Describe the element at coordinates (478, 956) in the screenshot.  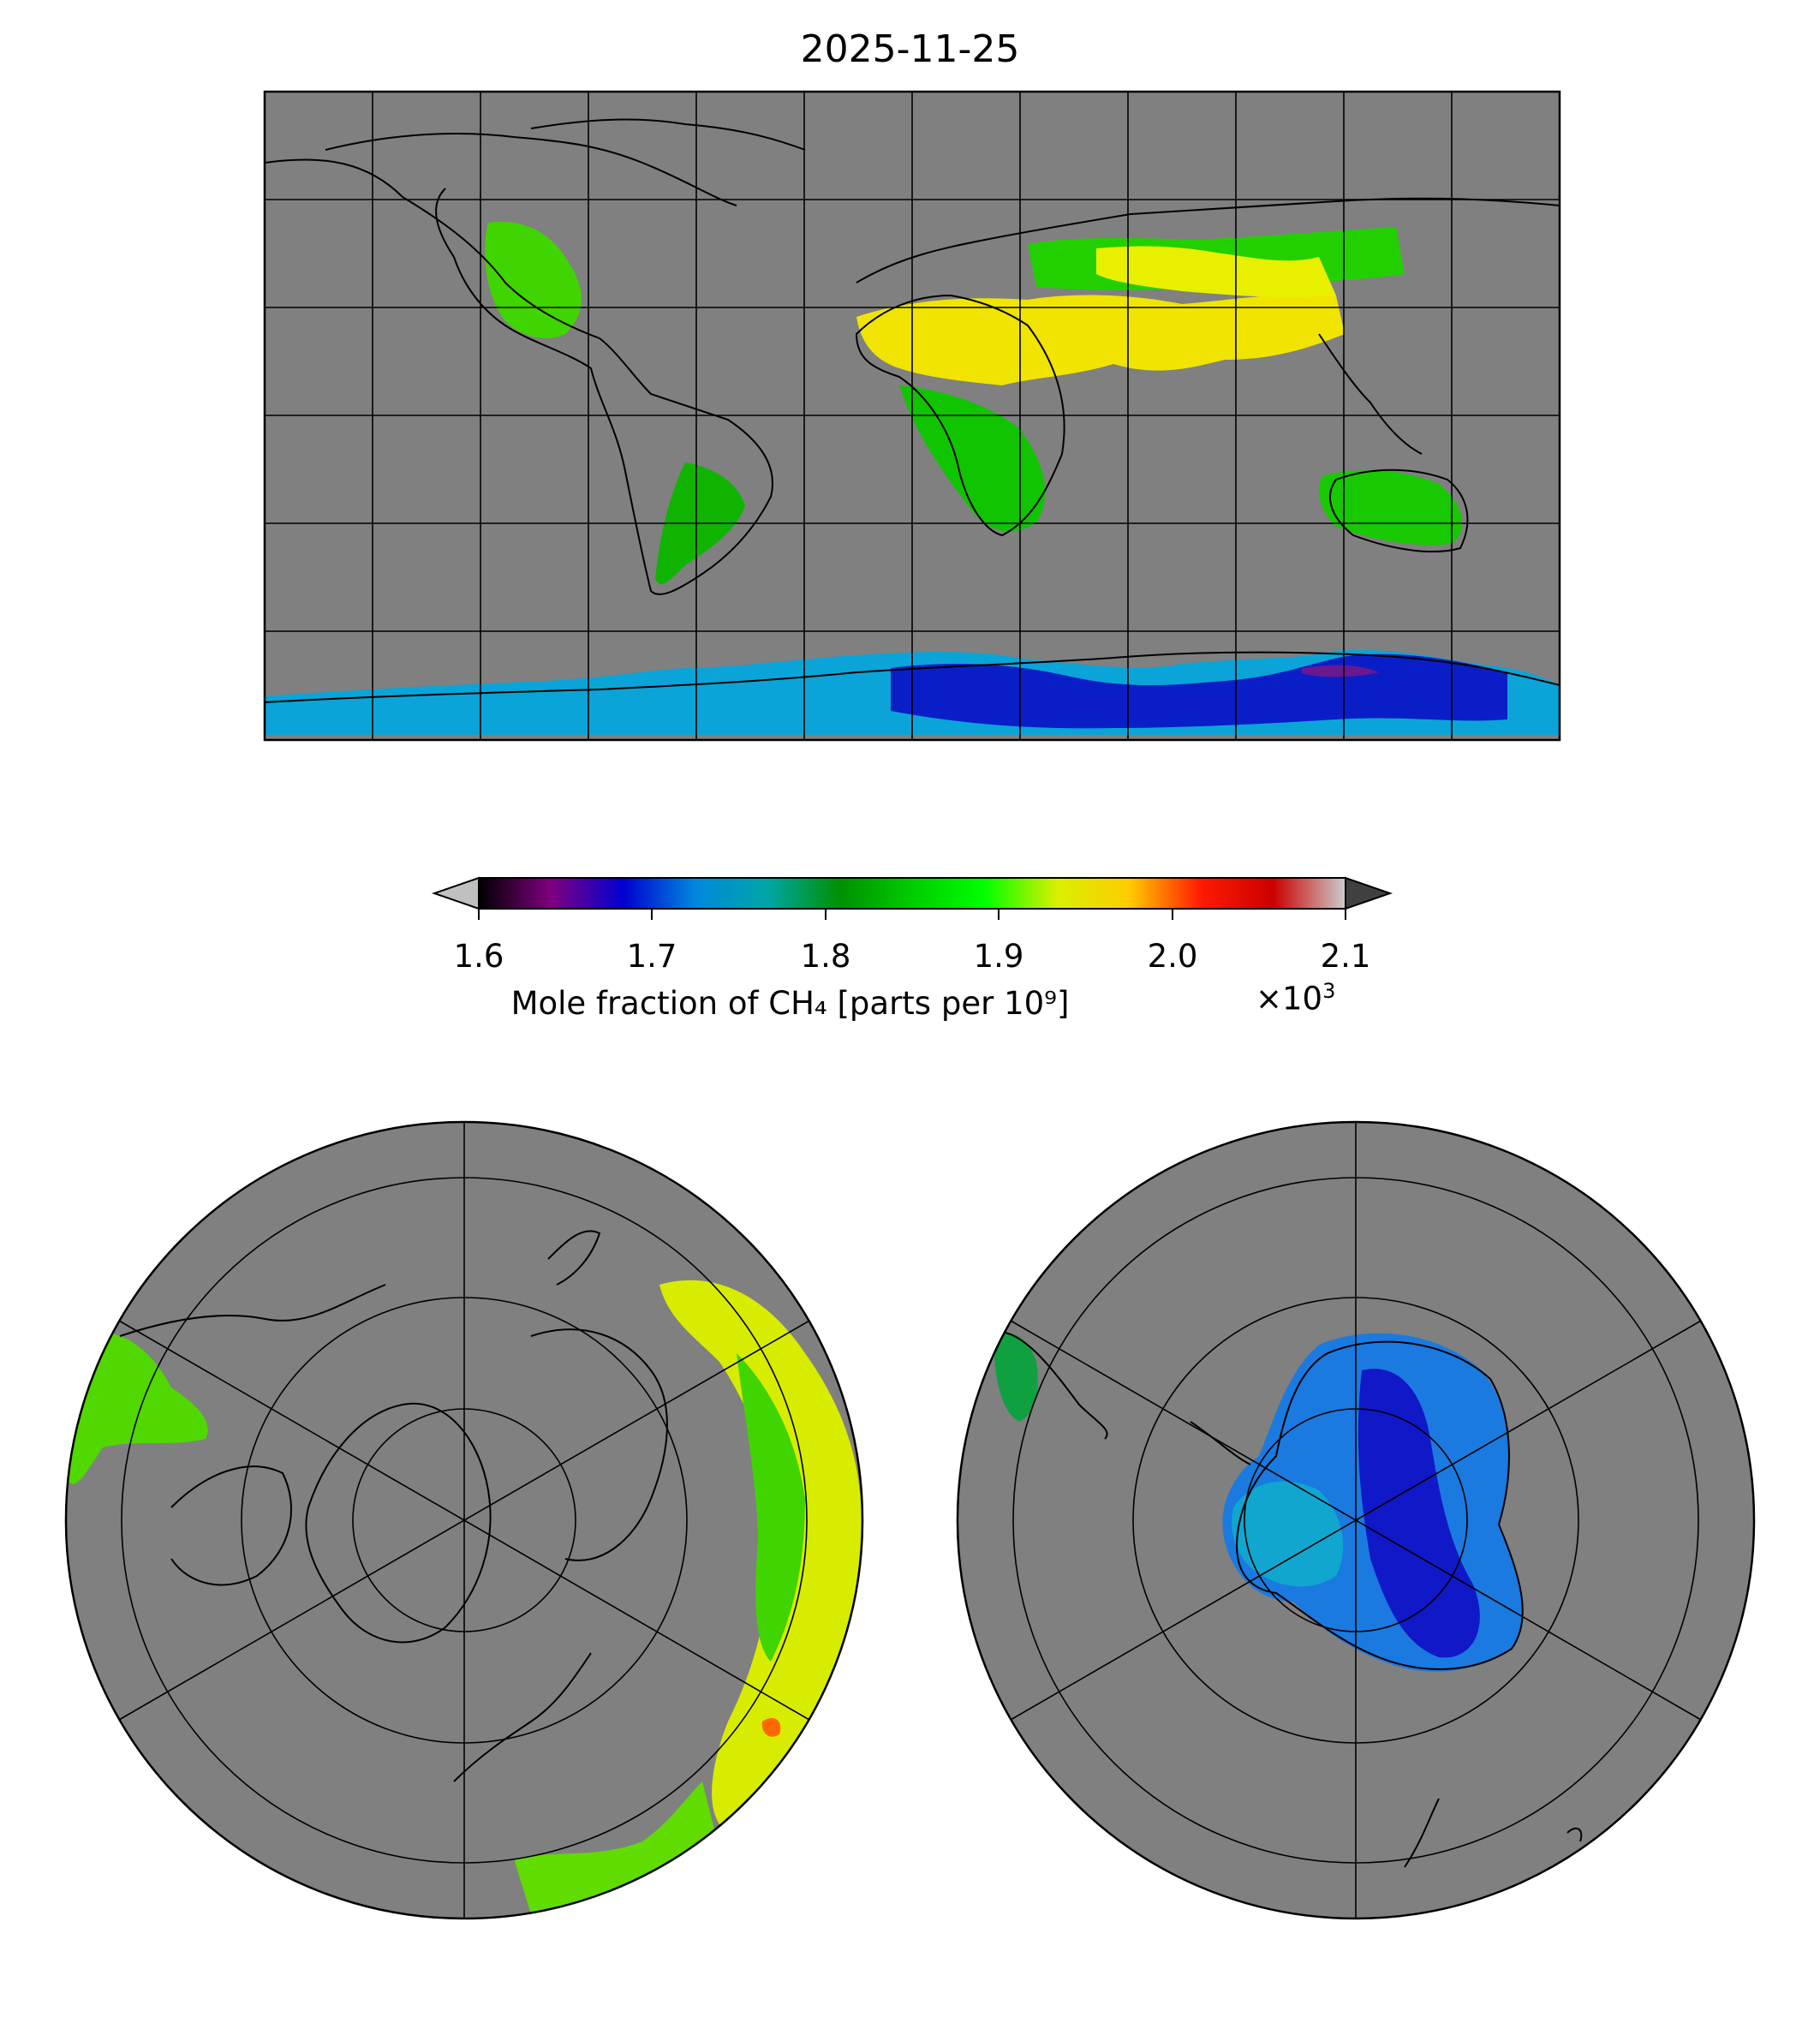
I see `colorbar-tick-label: 1.6` at that location.